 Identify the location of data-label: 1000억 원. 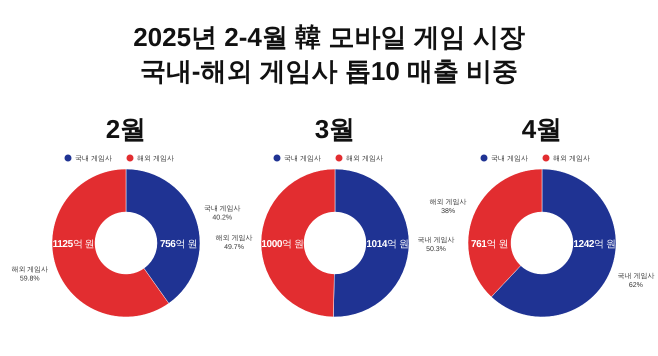
(282, 244).